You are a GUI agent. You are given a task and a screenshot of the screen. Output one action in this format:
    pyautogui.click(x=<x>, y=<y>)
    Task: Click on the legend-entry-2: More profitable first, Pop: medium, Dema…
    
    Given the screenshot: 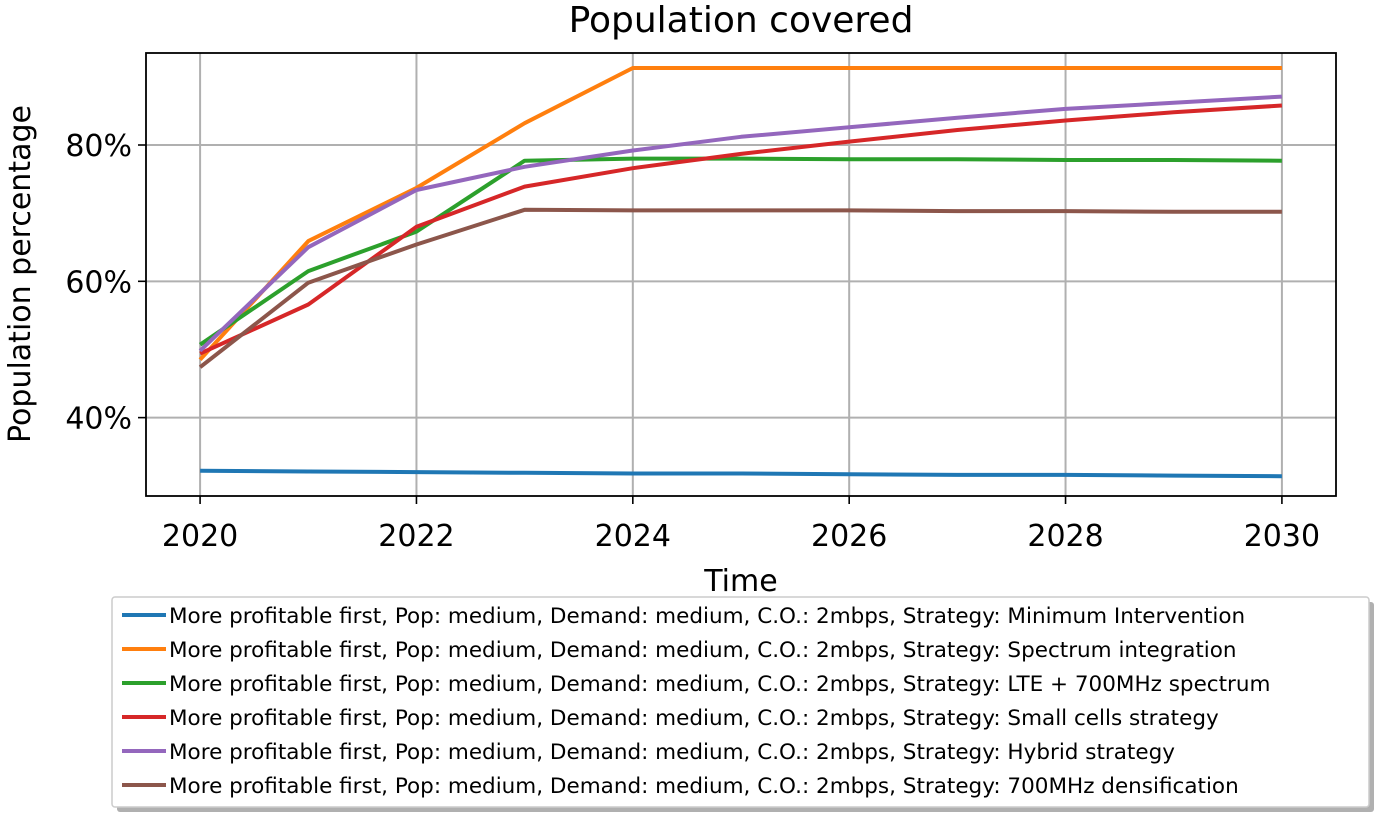 What is the action you would take?
    pyautogui.click(x=703, y=650)
    